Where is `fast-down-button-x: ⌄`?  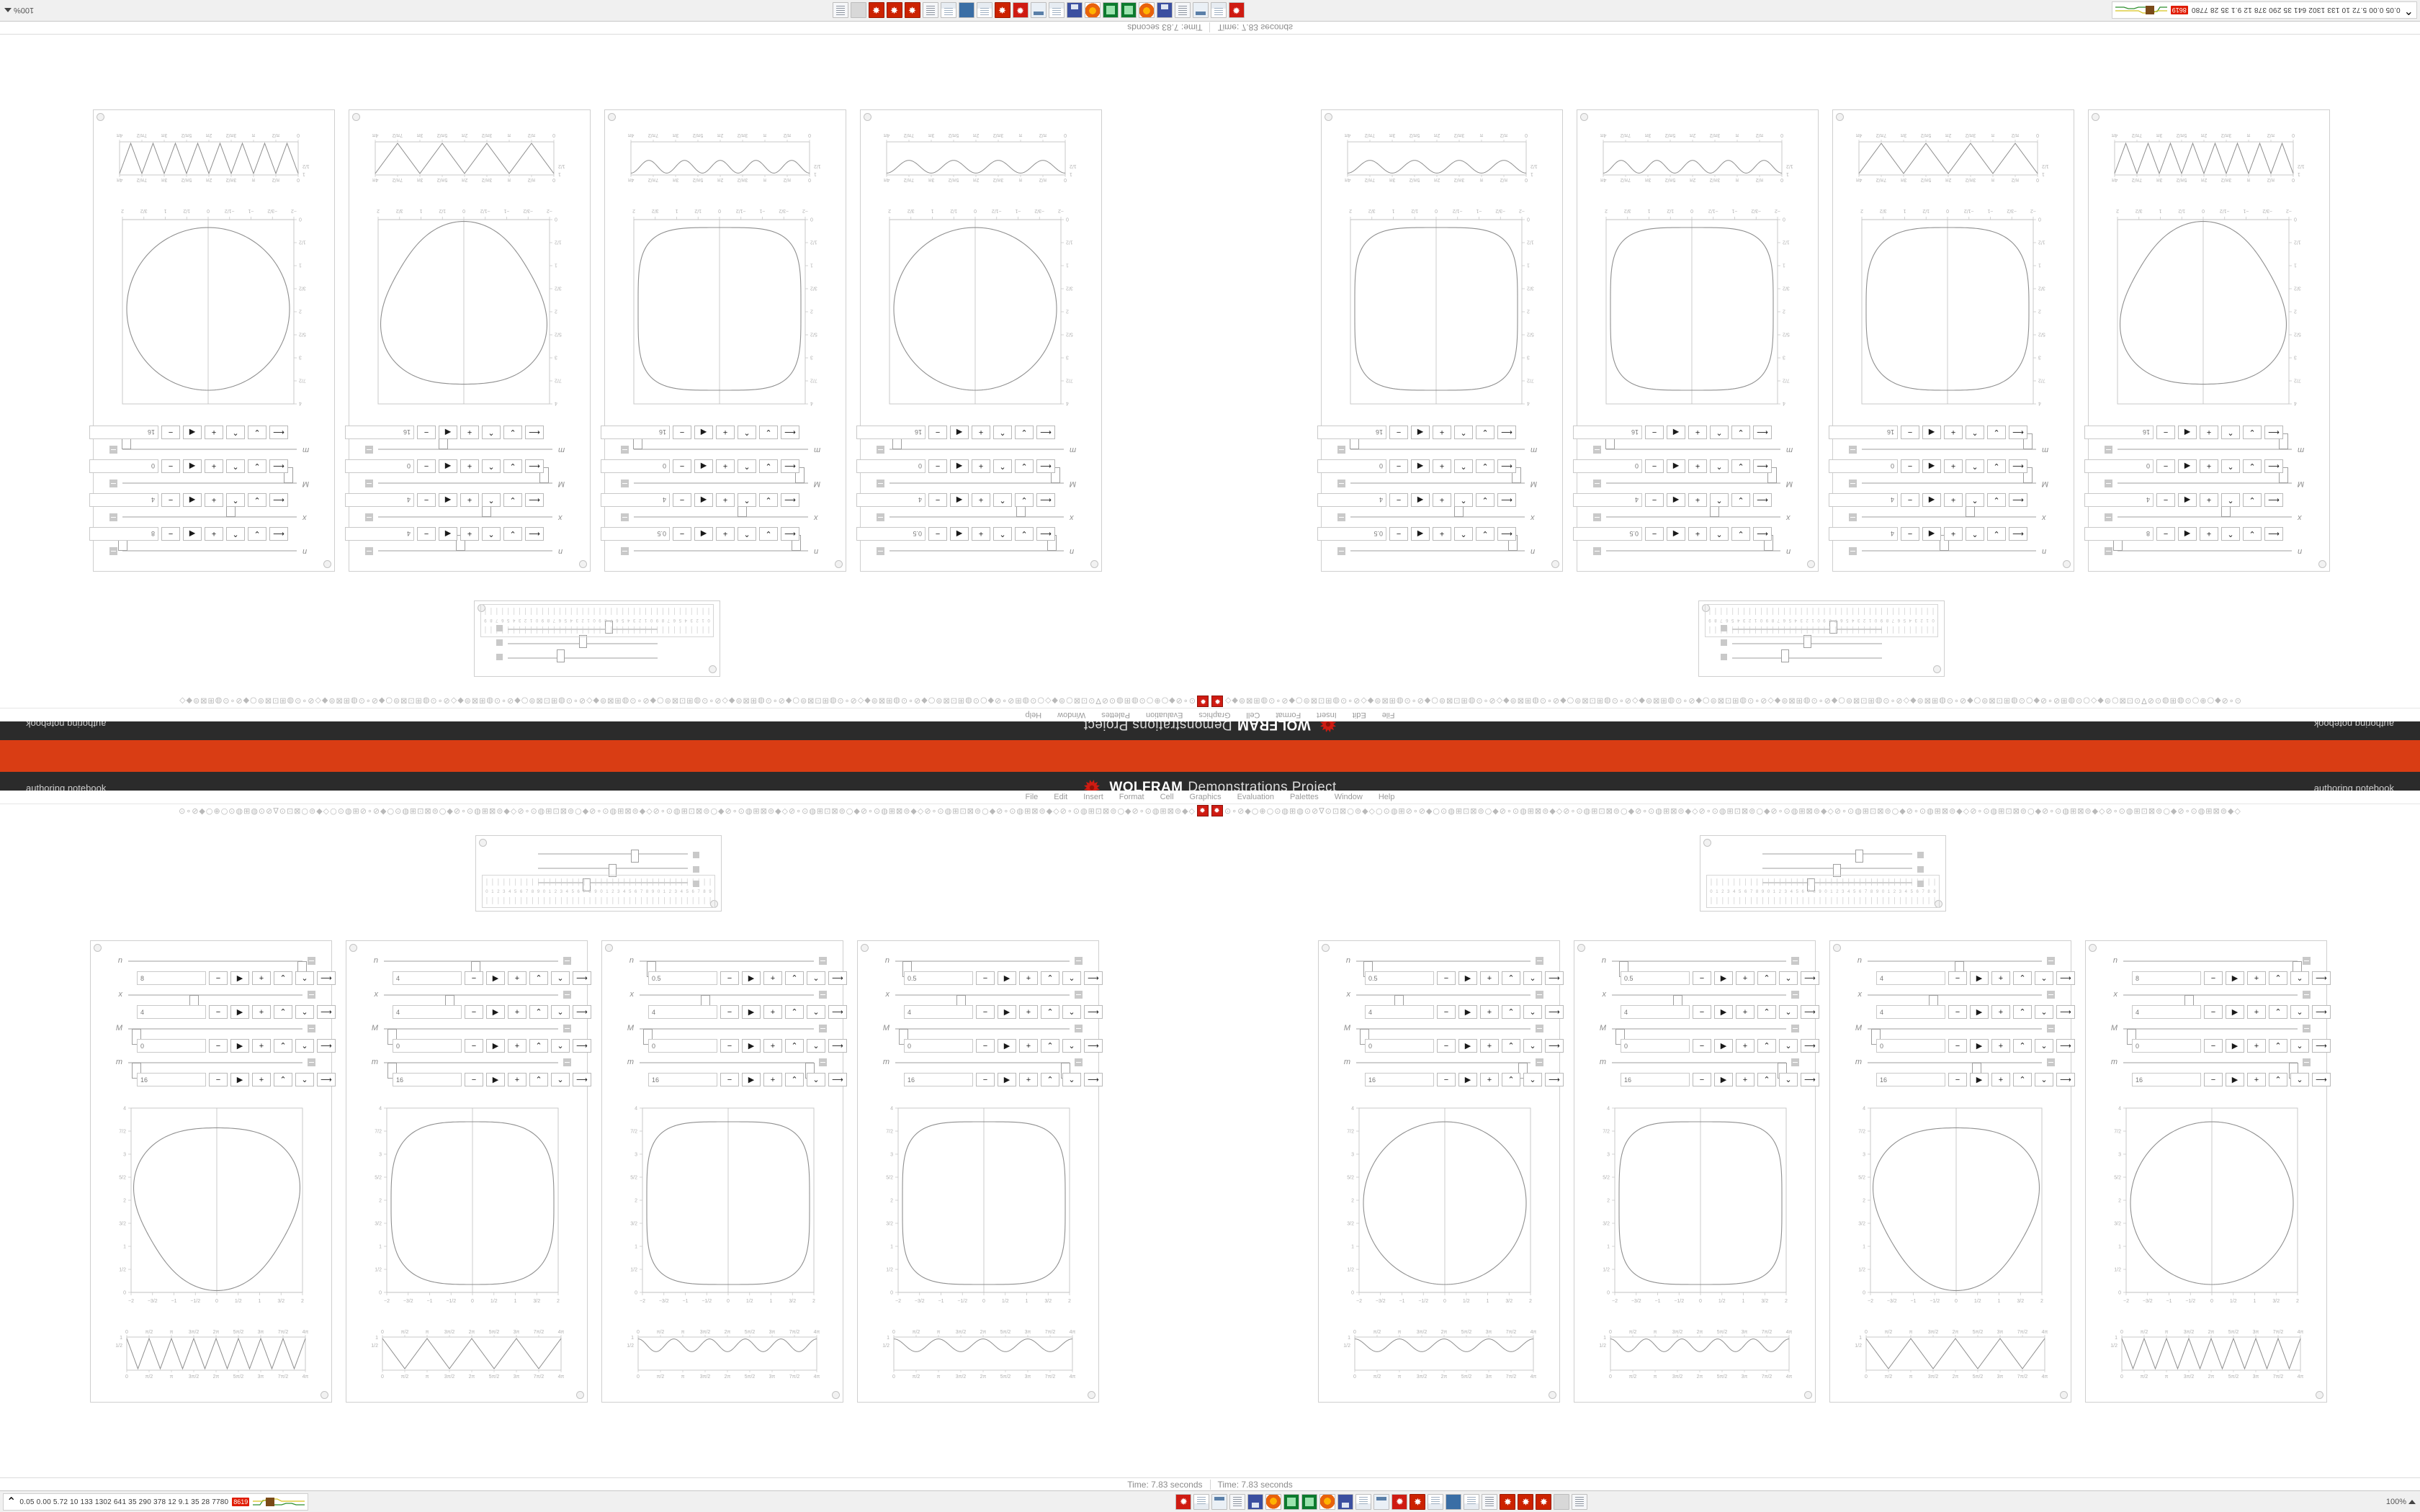
fast-down-button-x: ⌄ is located at coordinates (768, 500).